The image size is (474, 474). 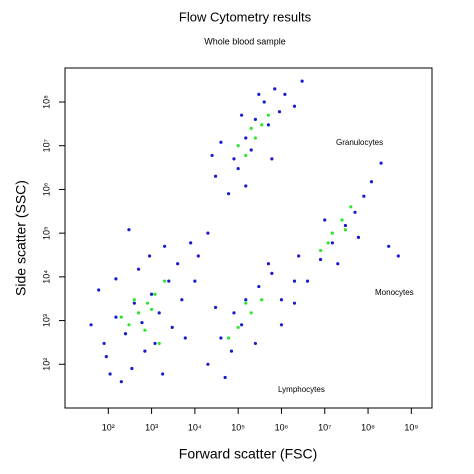 I want to click on y-tick-label: 10², so click(x=46, y=364).